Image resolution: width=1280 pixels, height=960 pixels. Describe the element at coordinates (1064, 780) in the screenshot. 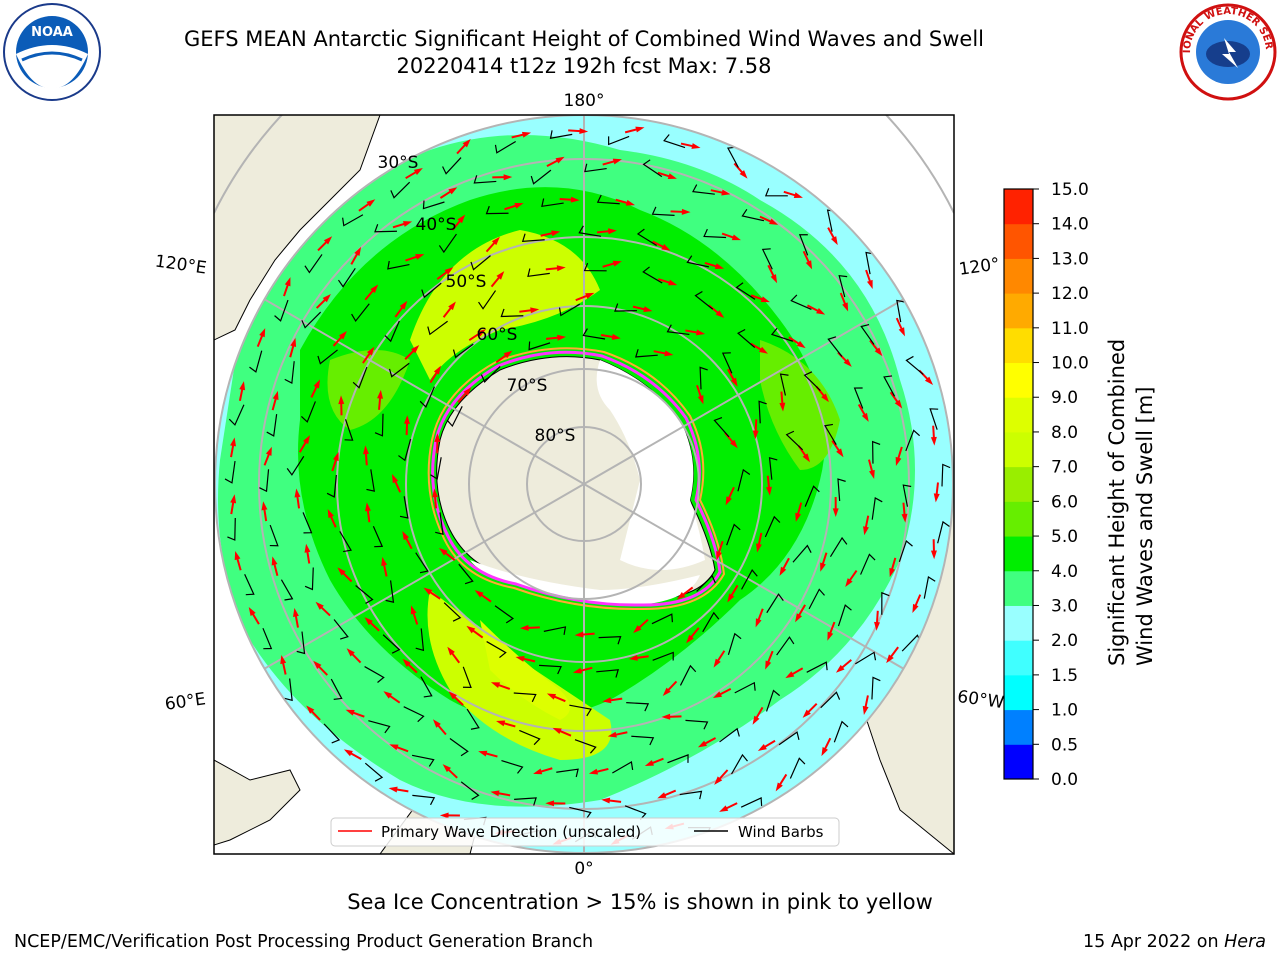

I see `colorbar-tick-label: 0.0` at that location.